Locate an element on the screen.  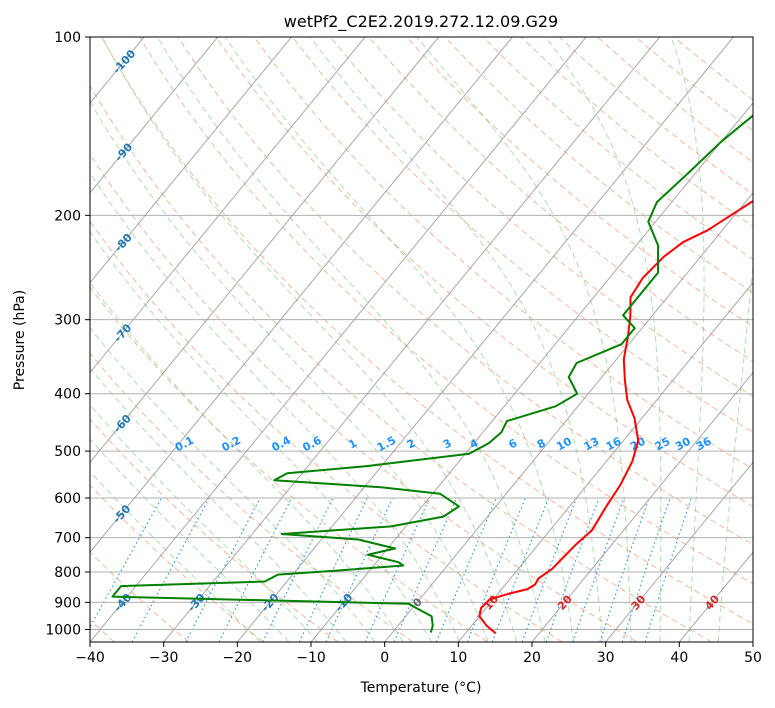
y-tick-label: 900 is located at coordinates (67, 603).